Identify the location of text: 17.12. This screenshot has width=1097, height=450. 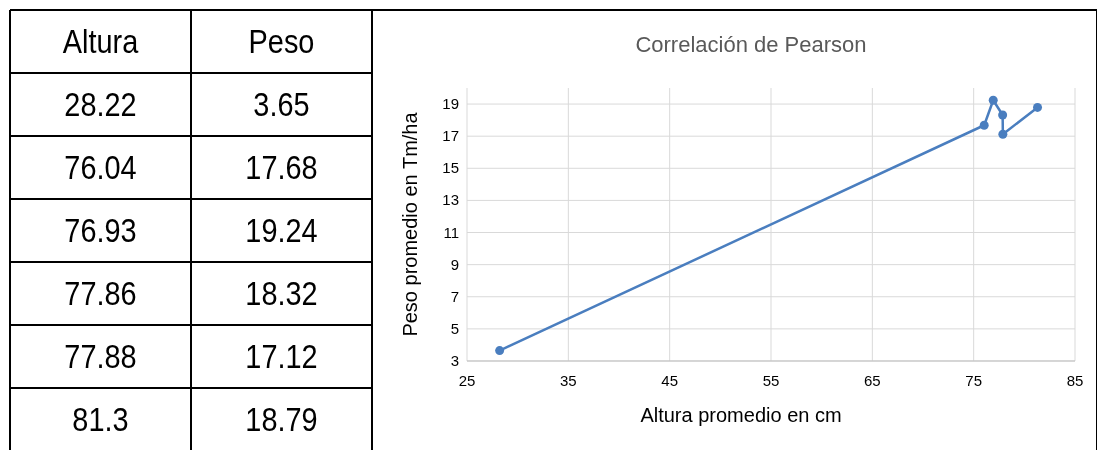
(281, 357).